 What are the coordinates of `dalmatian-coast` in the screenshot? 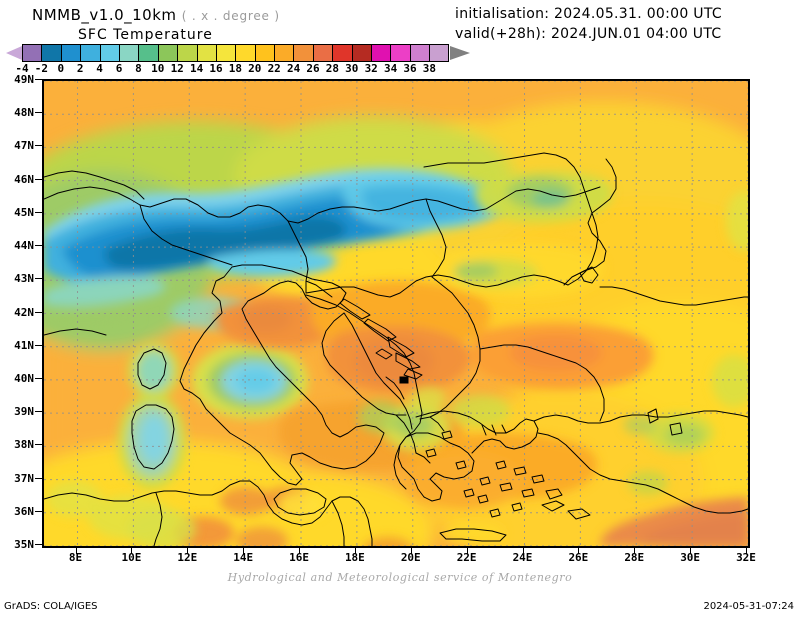 It's located at (364, 392).